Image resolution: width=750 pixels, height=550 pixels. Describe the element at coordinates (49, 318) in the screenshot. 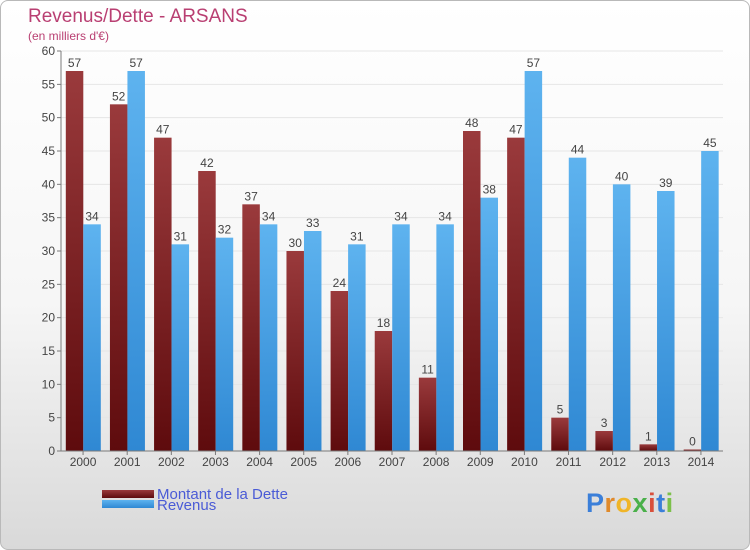

I see `y-tick-label: 20` at that location.